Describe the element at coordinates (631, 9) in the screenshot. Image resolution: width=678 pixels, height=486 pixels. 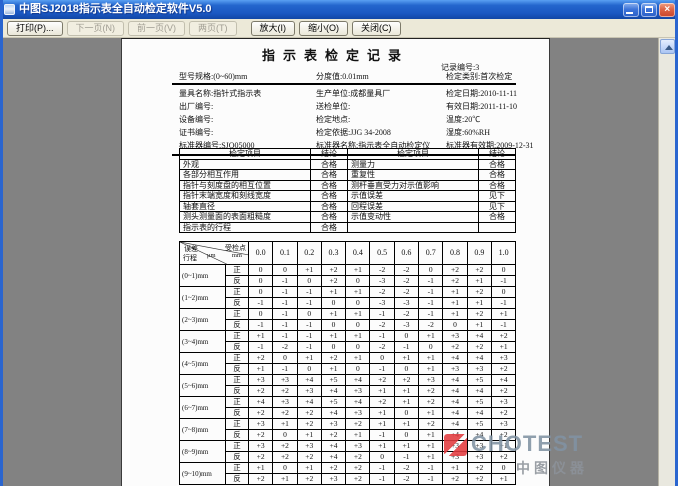
I see `minimize-button` at that location.